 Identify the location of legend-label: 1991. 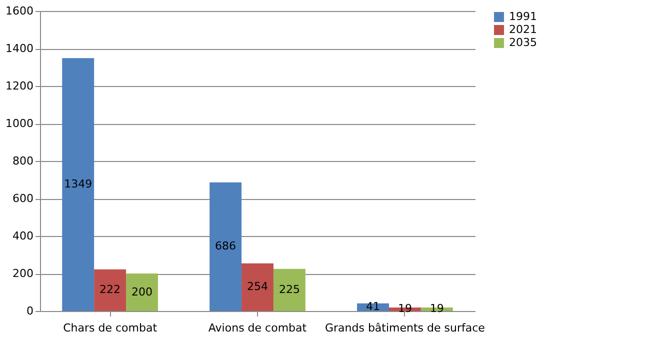
(523, 16).